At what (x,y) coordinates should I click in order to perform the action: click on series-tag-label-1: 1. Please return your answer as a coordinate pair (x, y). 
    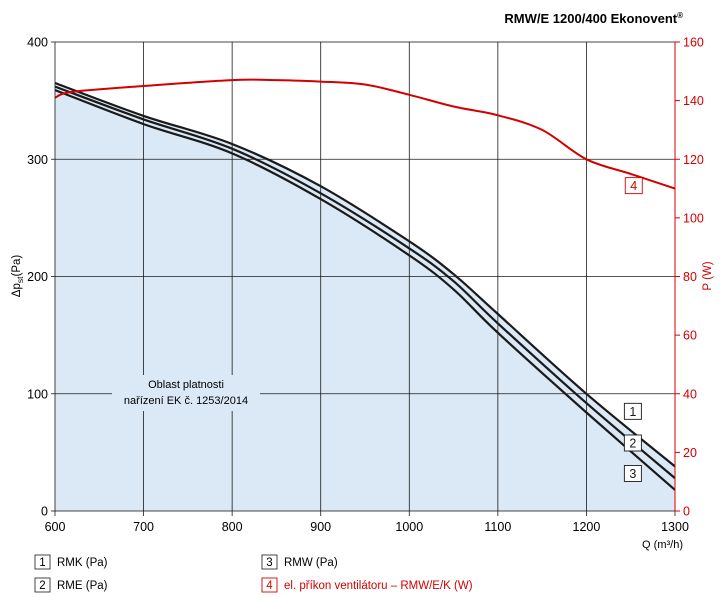
    Looking at the image, I should click on (632, 412).